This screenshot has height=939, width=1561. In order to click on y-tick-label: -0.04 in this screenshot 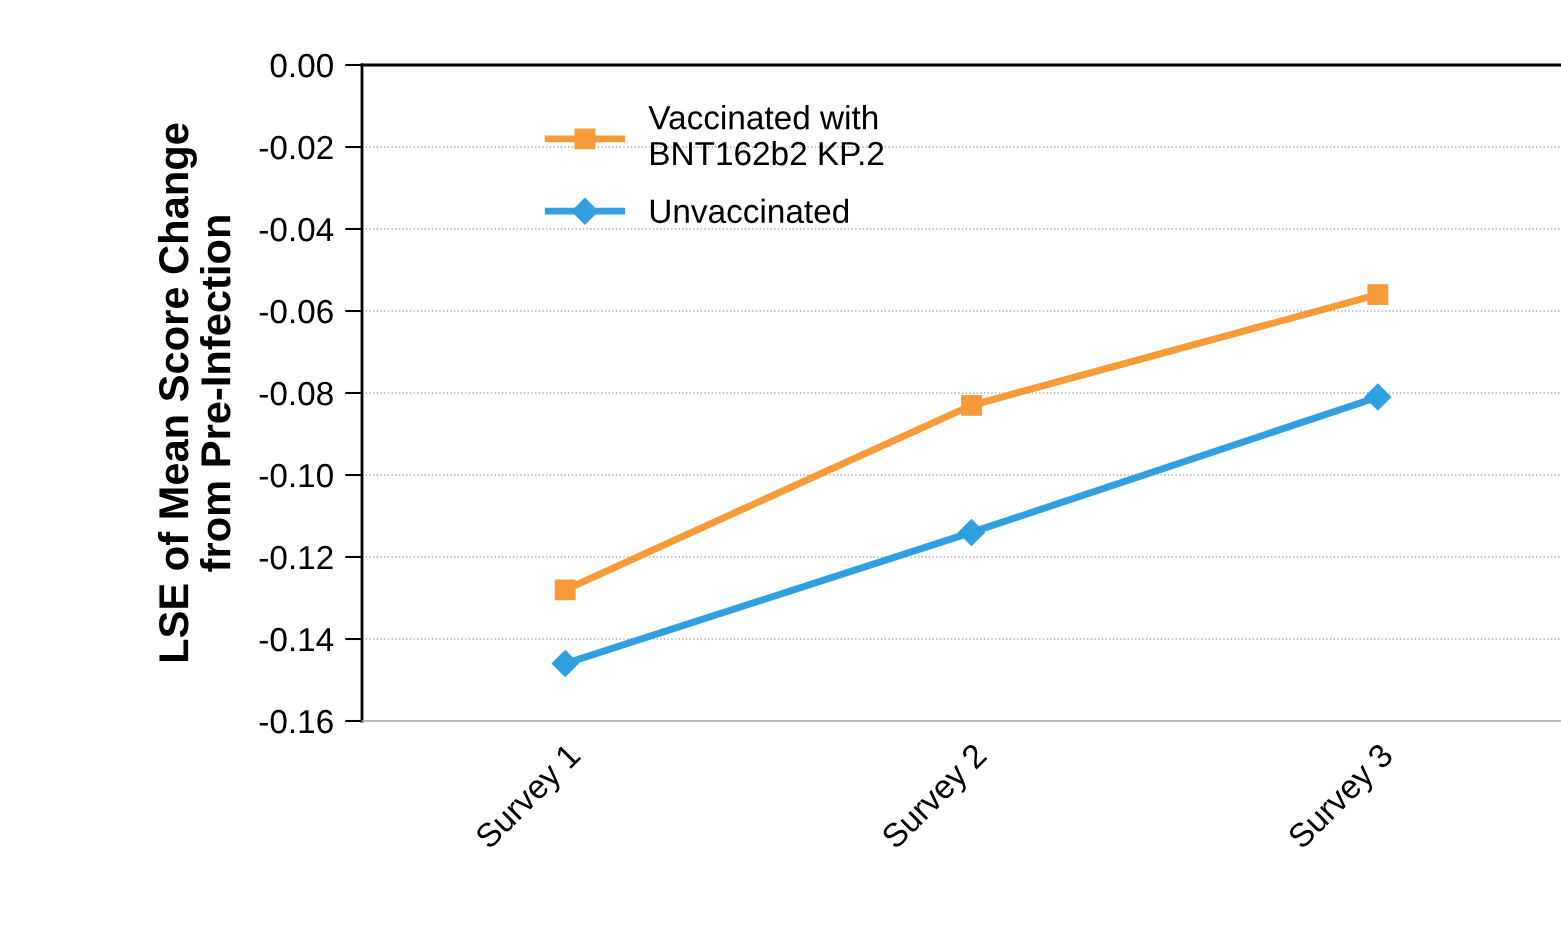, I will do `click(296, 229)`.